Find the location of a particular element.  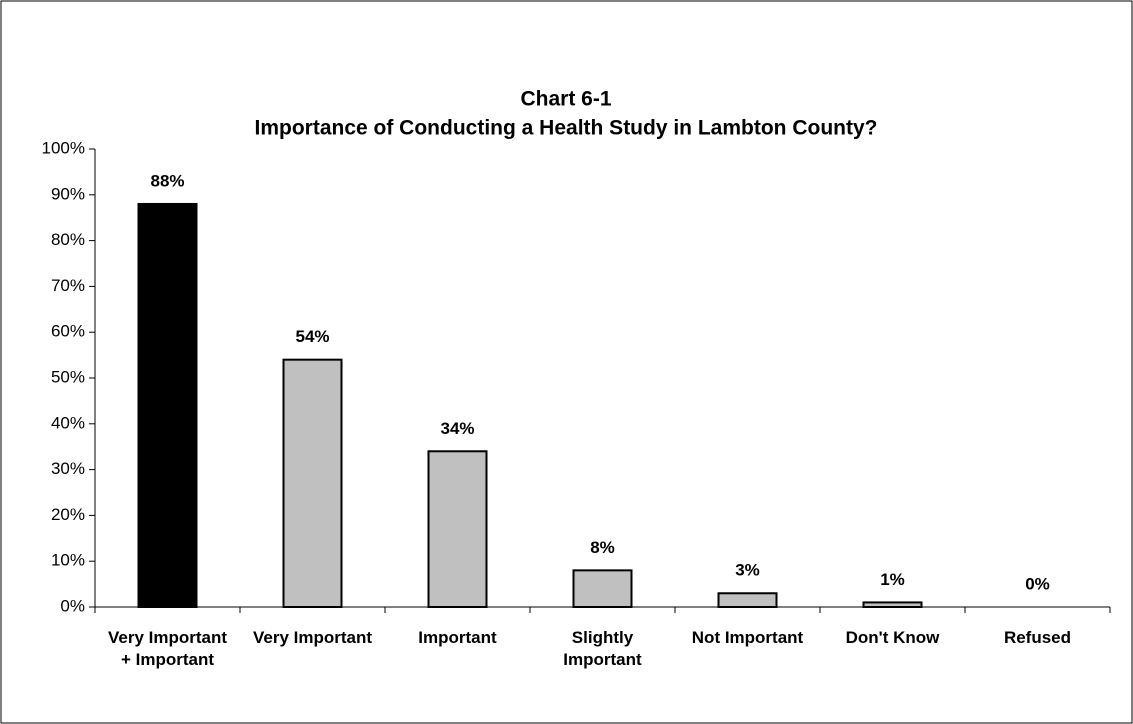

x-tick-label: Important is located at coordinates (457, 637).